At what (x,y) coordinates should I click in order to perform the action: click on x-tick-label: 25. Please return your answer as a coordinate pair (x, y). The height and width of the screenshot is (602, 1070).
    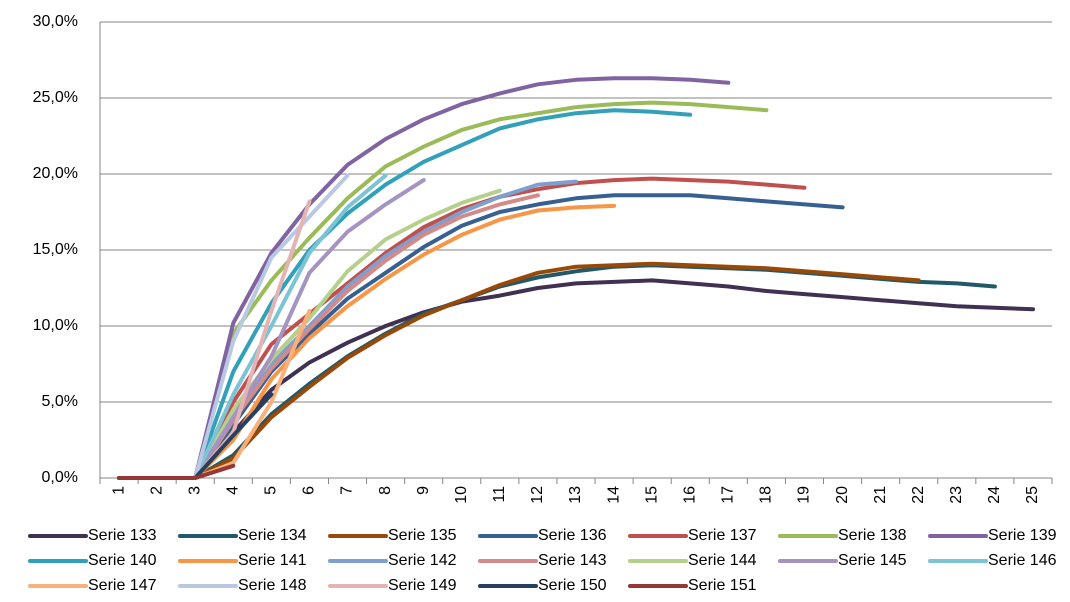
    Looking at the image, I should click on (1032, 495).